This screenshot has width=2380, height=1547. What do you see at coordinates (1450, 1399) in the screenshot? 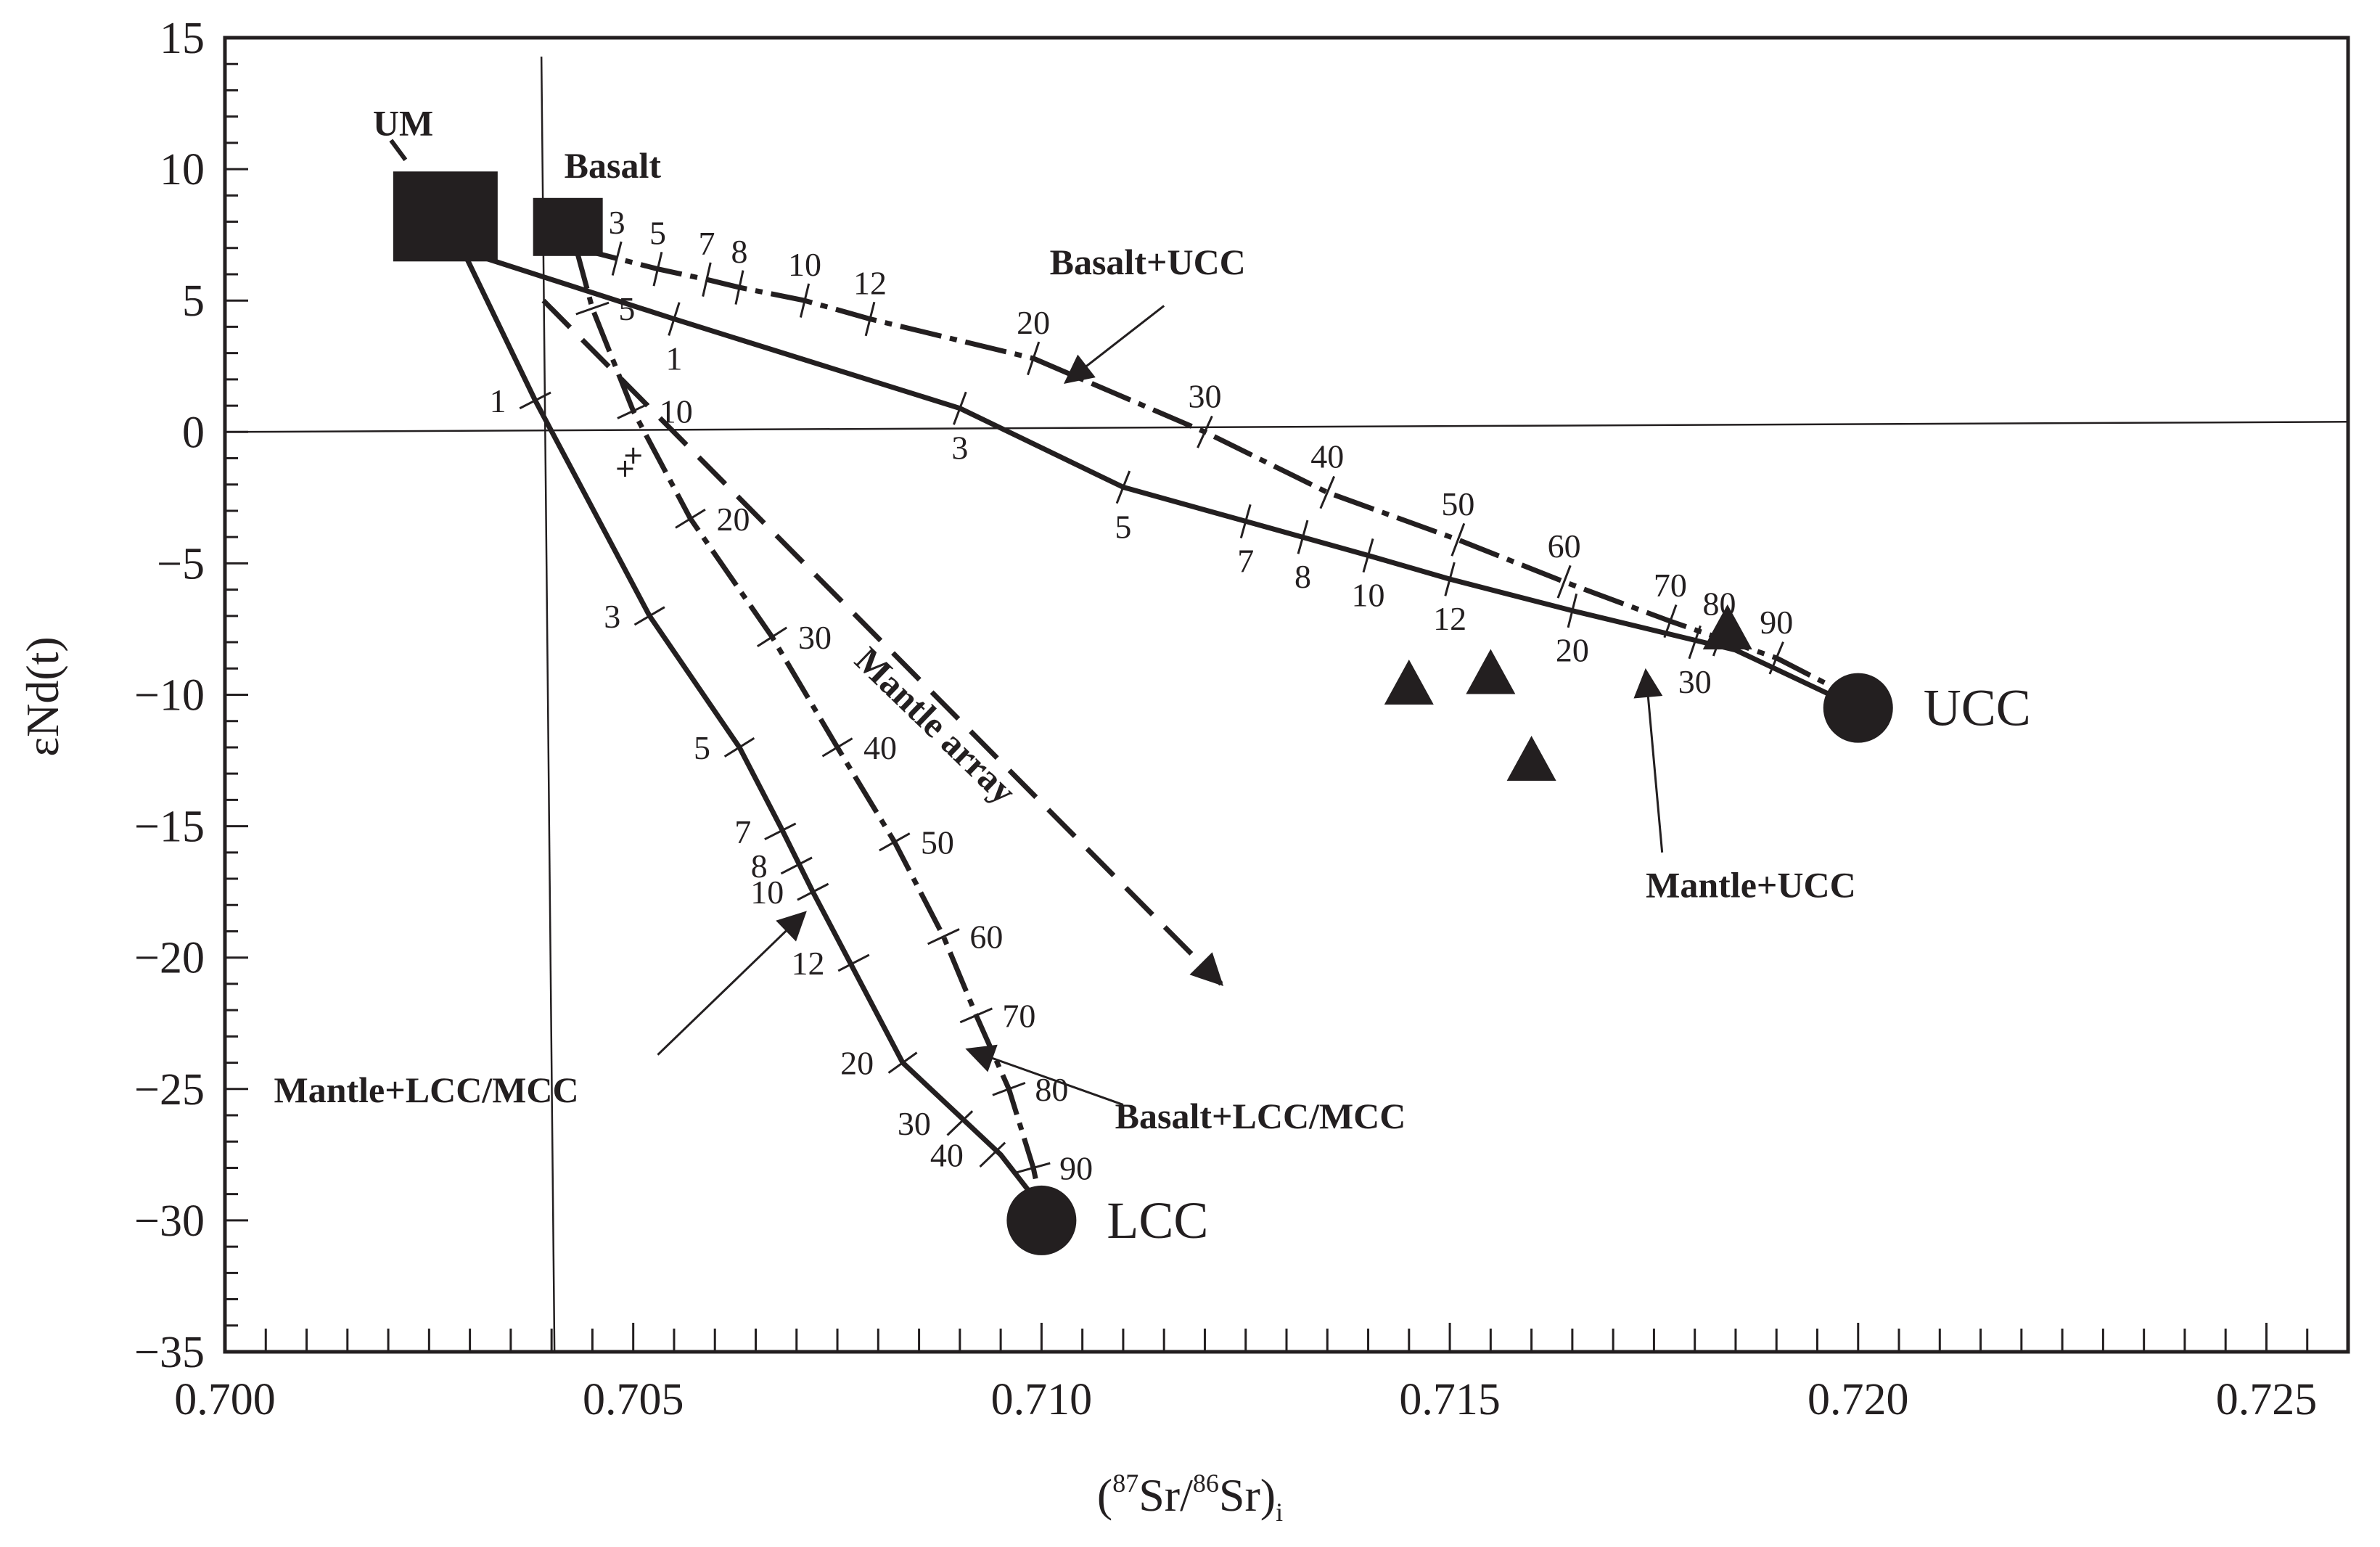
I see `x-tick-label: 0.715` at bounding box center [1450, 1399].